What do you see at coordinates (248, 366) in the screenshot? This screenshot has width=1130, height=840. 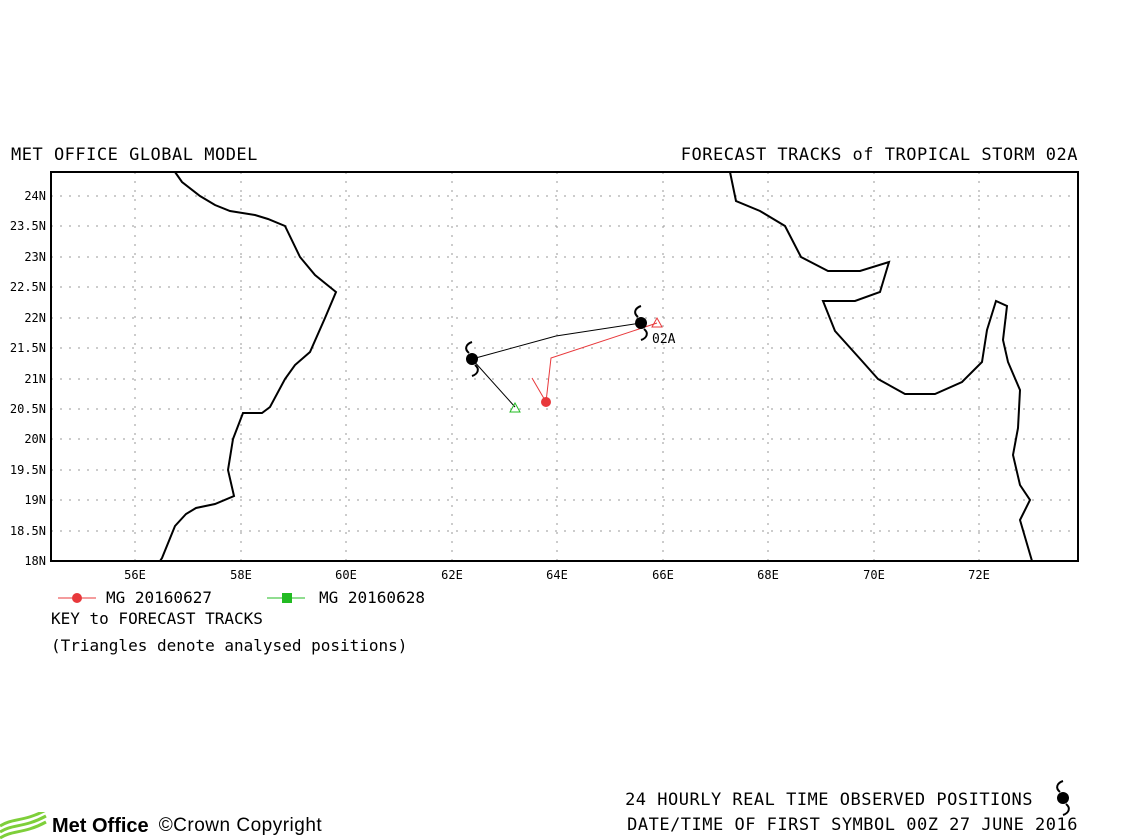 I see `coastline-oman` at bounding box center [248, 366].